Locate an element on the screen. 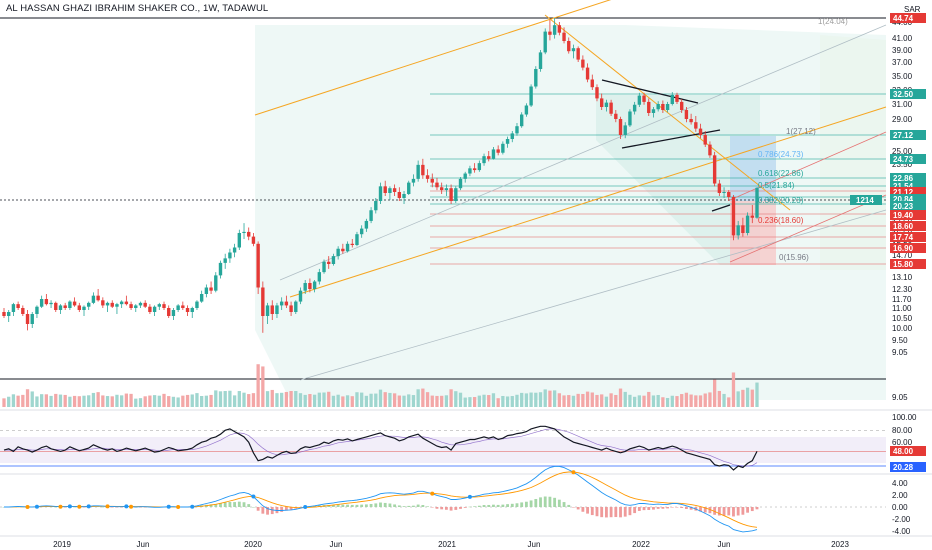 The height and width of the screenshot is (550, 932). price-badge: 15.80 is located at coordinates (908, 264).